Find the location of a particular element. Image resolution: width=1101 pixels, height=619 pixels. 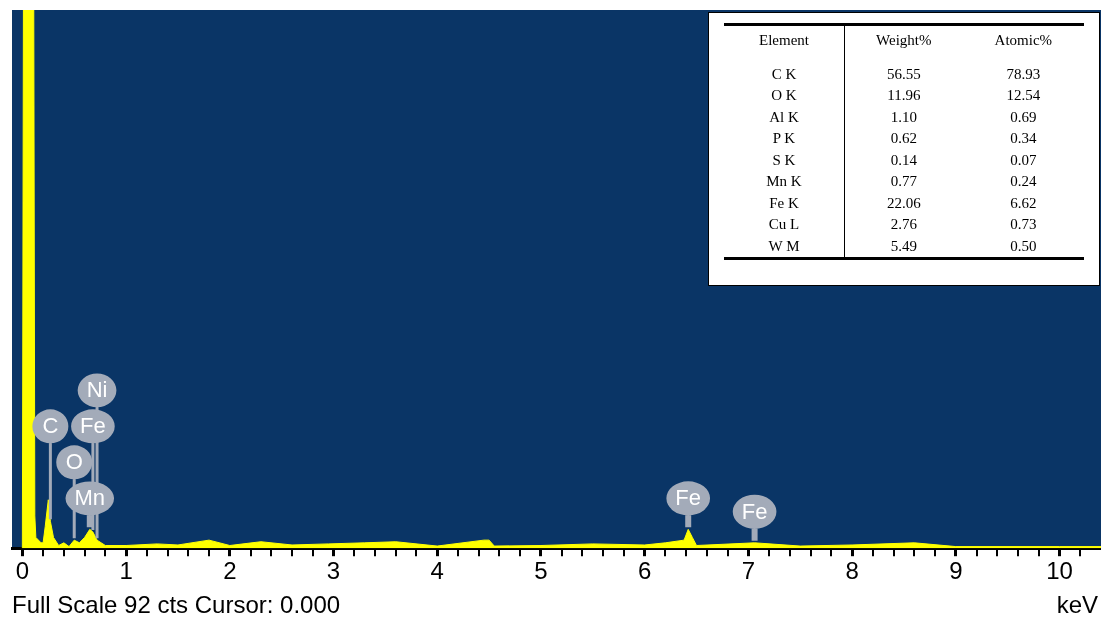

data-label: 56.55 is located at coordinates (903, 74).